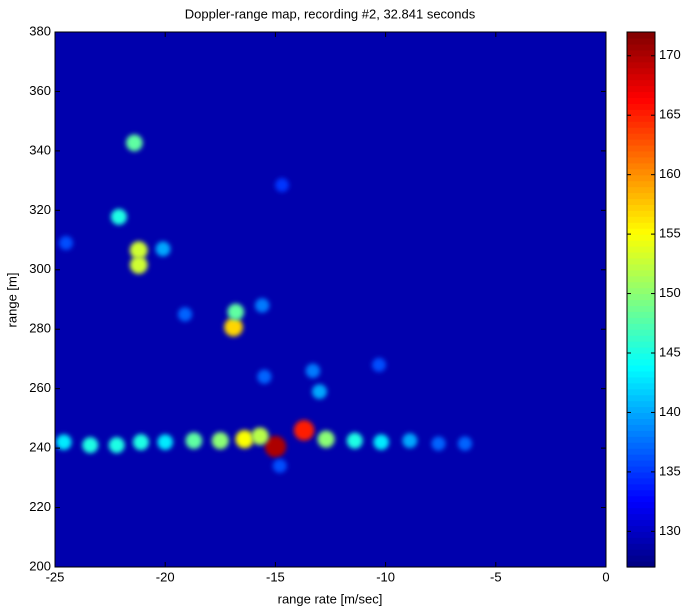 Image resolution: width=681 pixels, height=610 pixels. I want to click on colorbar-tick-label: 170, so click(670, 54).